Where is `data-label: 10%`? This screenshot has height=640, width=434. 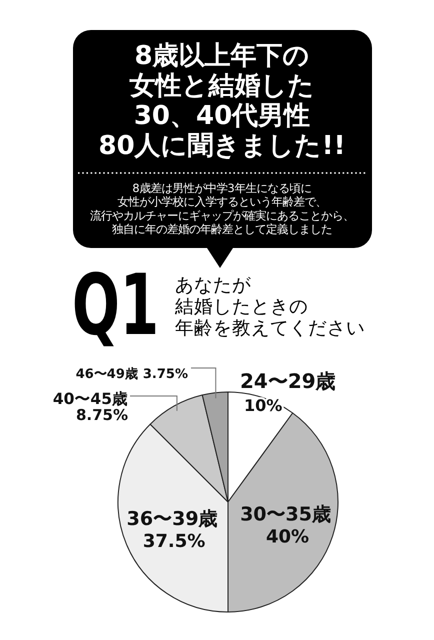
data-label: 10% is located at coordinates (263, 405).